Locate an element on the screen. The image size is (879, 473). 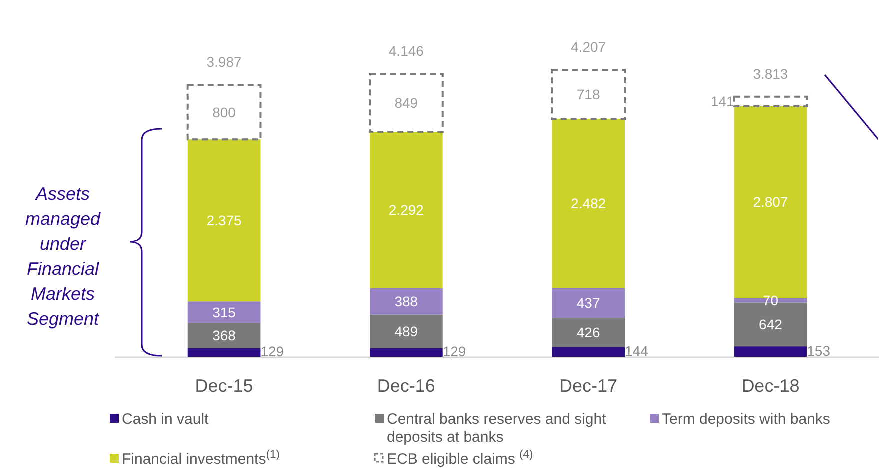
data-label: 2.807 is located at coordinates (770, 202).